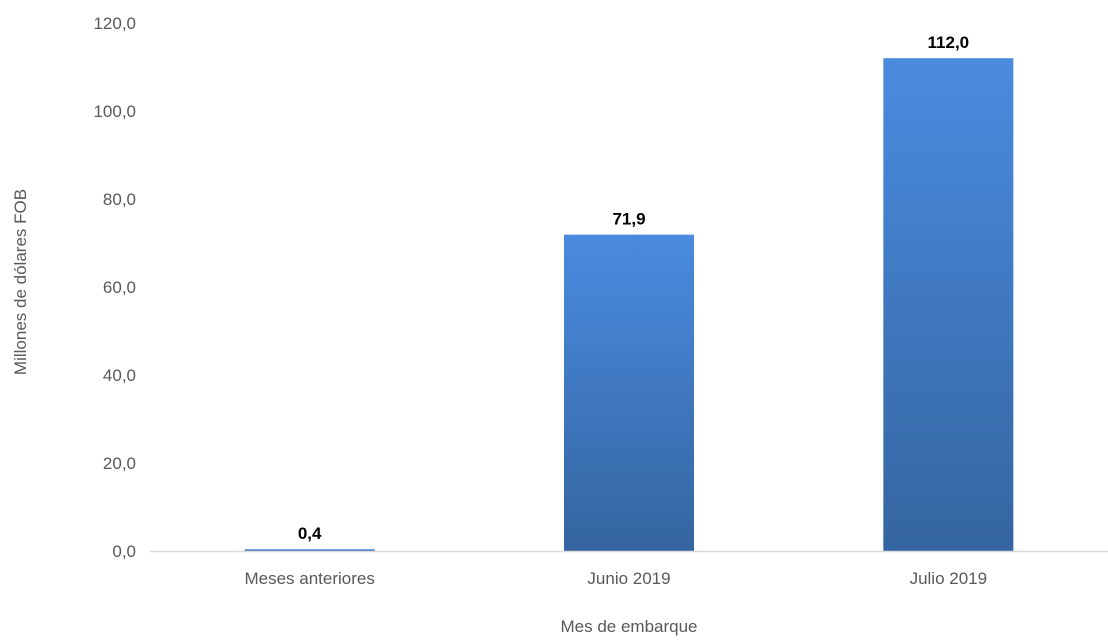 This screenshot has width=1108, height=640. Describe the element at coordinates (124, 551) in the screenshot. I see `y-tick-label: 0,0` at that location.